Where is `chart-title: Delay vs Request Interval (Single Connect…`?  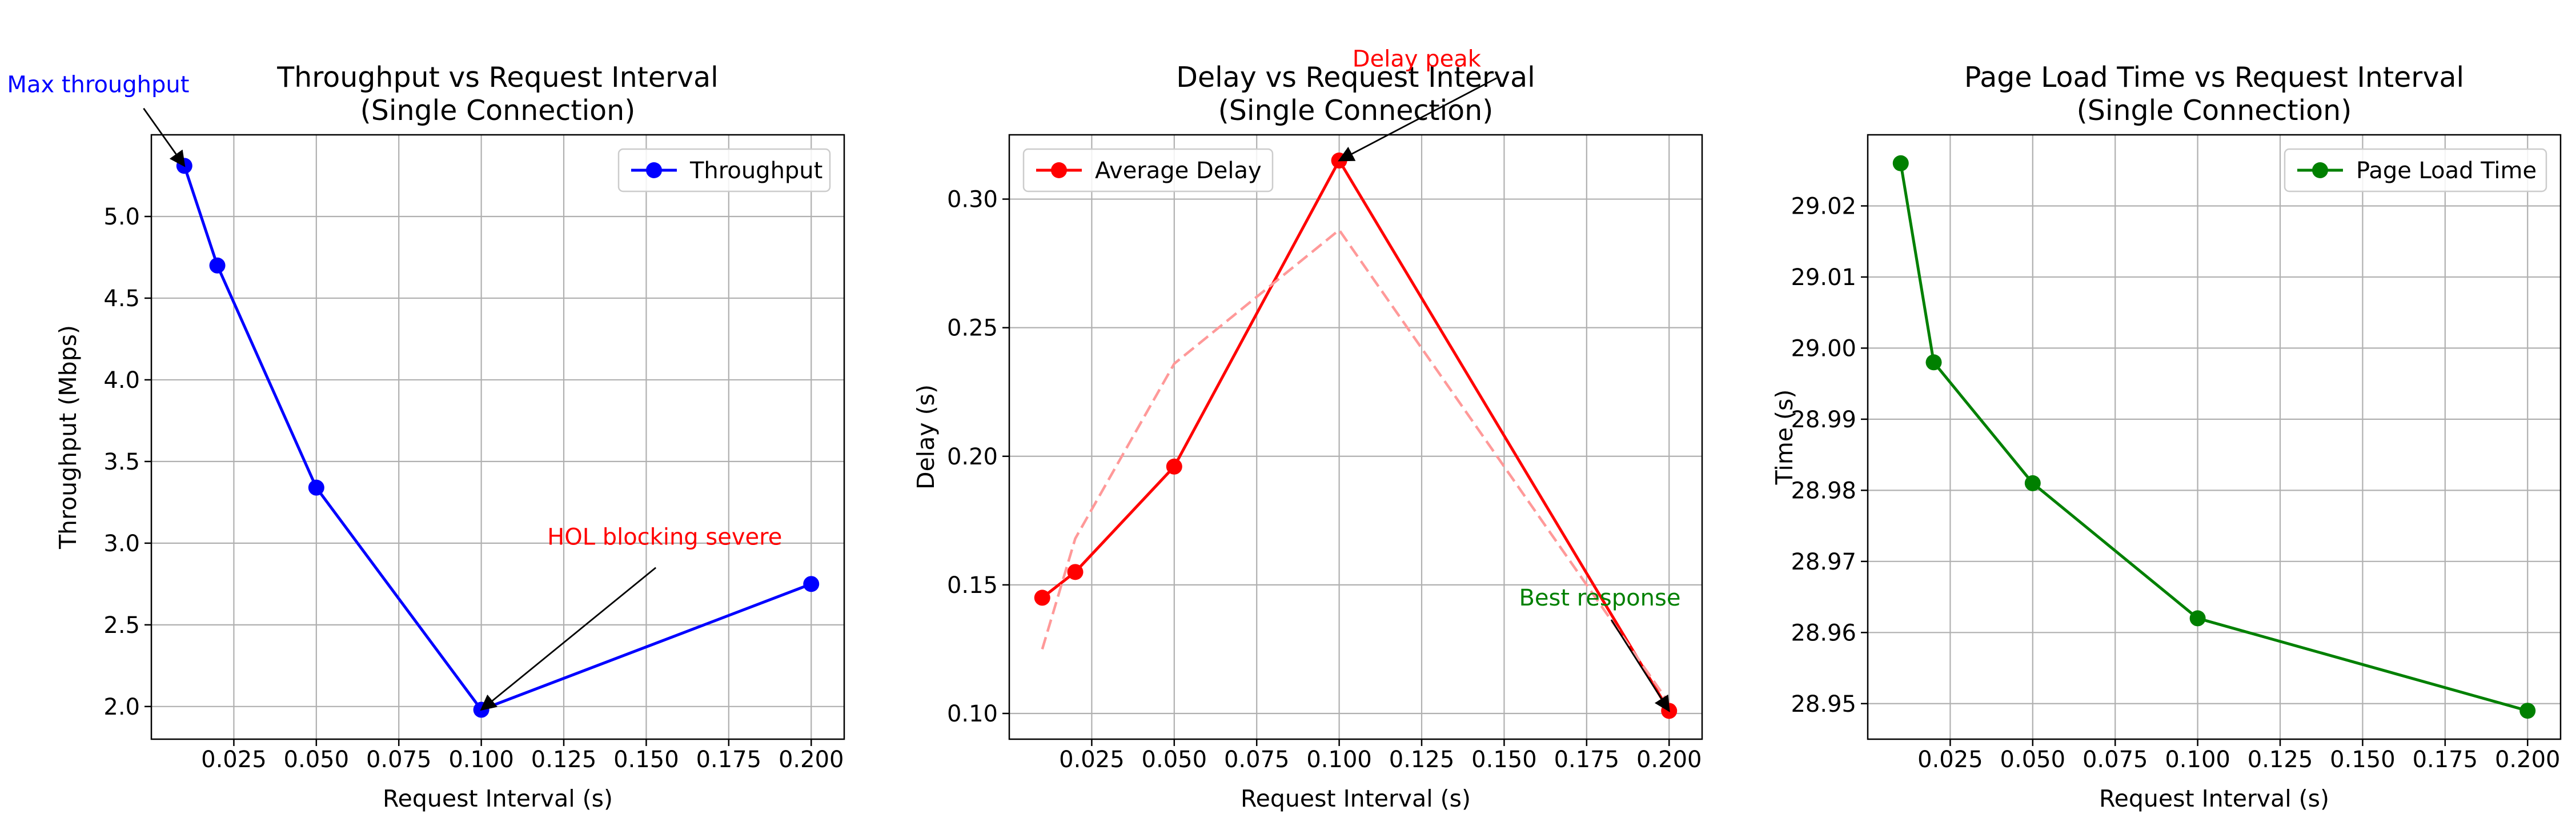
chart-title: Delay vs Request Interval (Single Connect… is located at coordinates (1355, 94).